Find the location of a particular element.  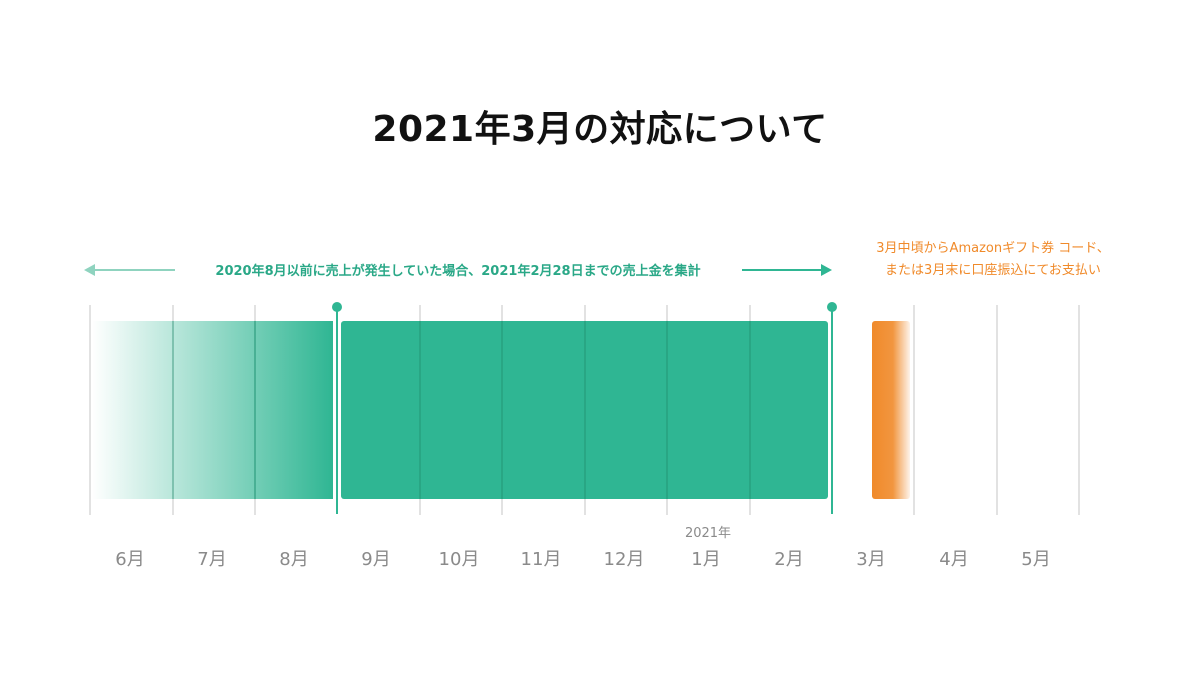

payment-note-line1: 3月中頃からAmazonギフト券 コード、 is located at coordinates (992, 248).